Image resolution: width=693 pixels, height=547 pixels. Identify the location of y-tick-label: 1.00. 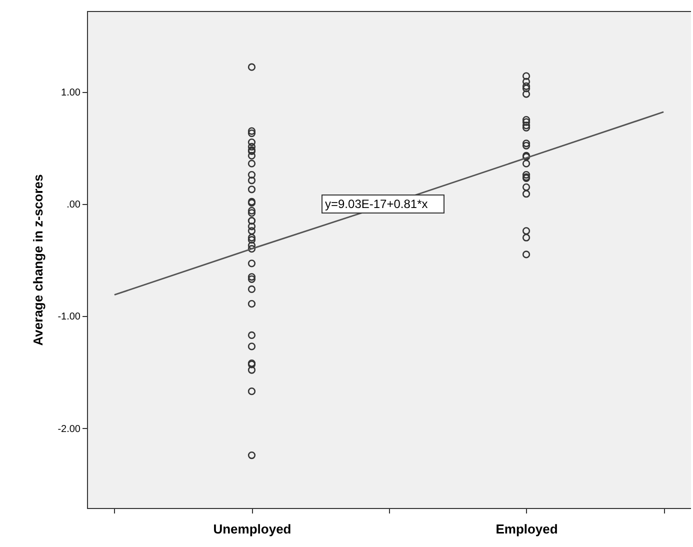
(71, 92).